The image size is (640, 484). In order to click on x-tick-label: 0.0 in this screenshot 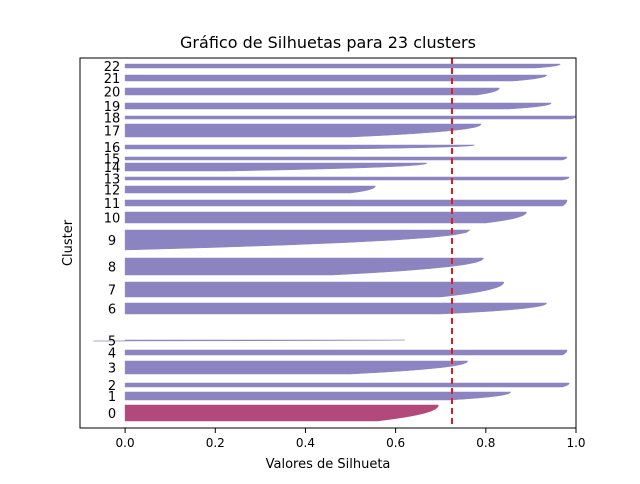, I will do `click(125, 443)`.